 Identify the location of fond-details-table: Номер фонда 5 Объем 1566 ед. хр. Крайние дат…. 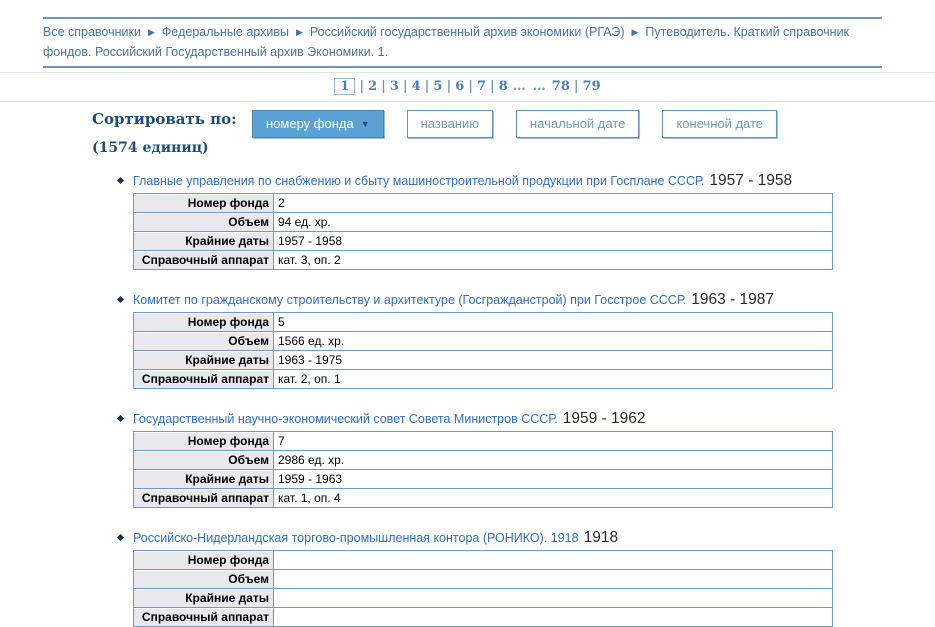
(483, 350).